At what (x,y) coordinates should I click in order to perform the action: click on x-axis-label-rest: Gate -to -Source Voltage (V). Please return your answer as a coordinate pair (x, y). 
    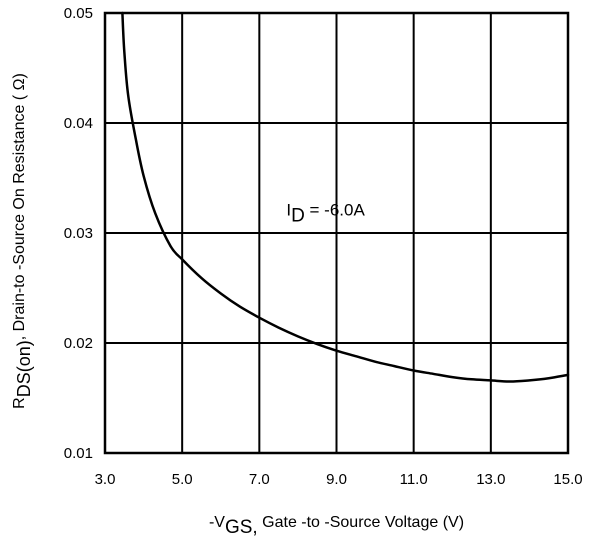
    Looking at the image, I should click on (361, 522).